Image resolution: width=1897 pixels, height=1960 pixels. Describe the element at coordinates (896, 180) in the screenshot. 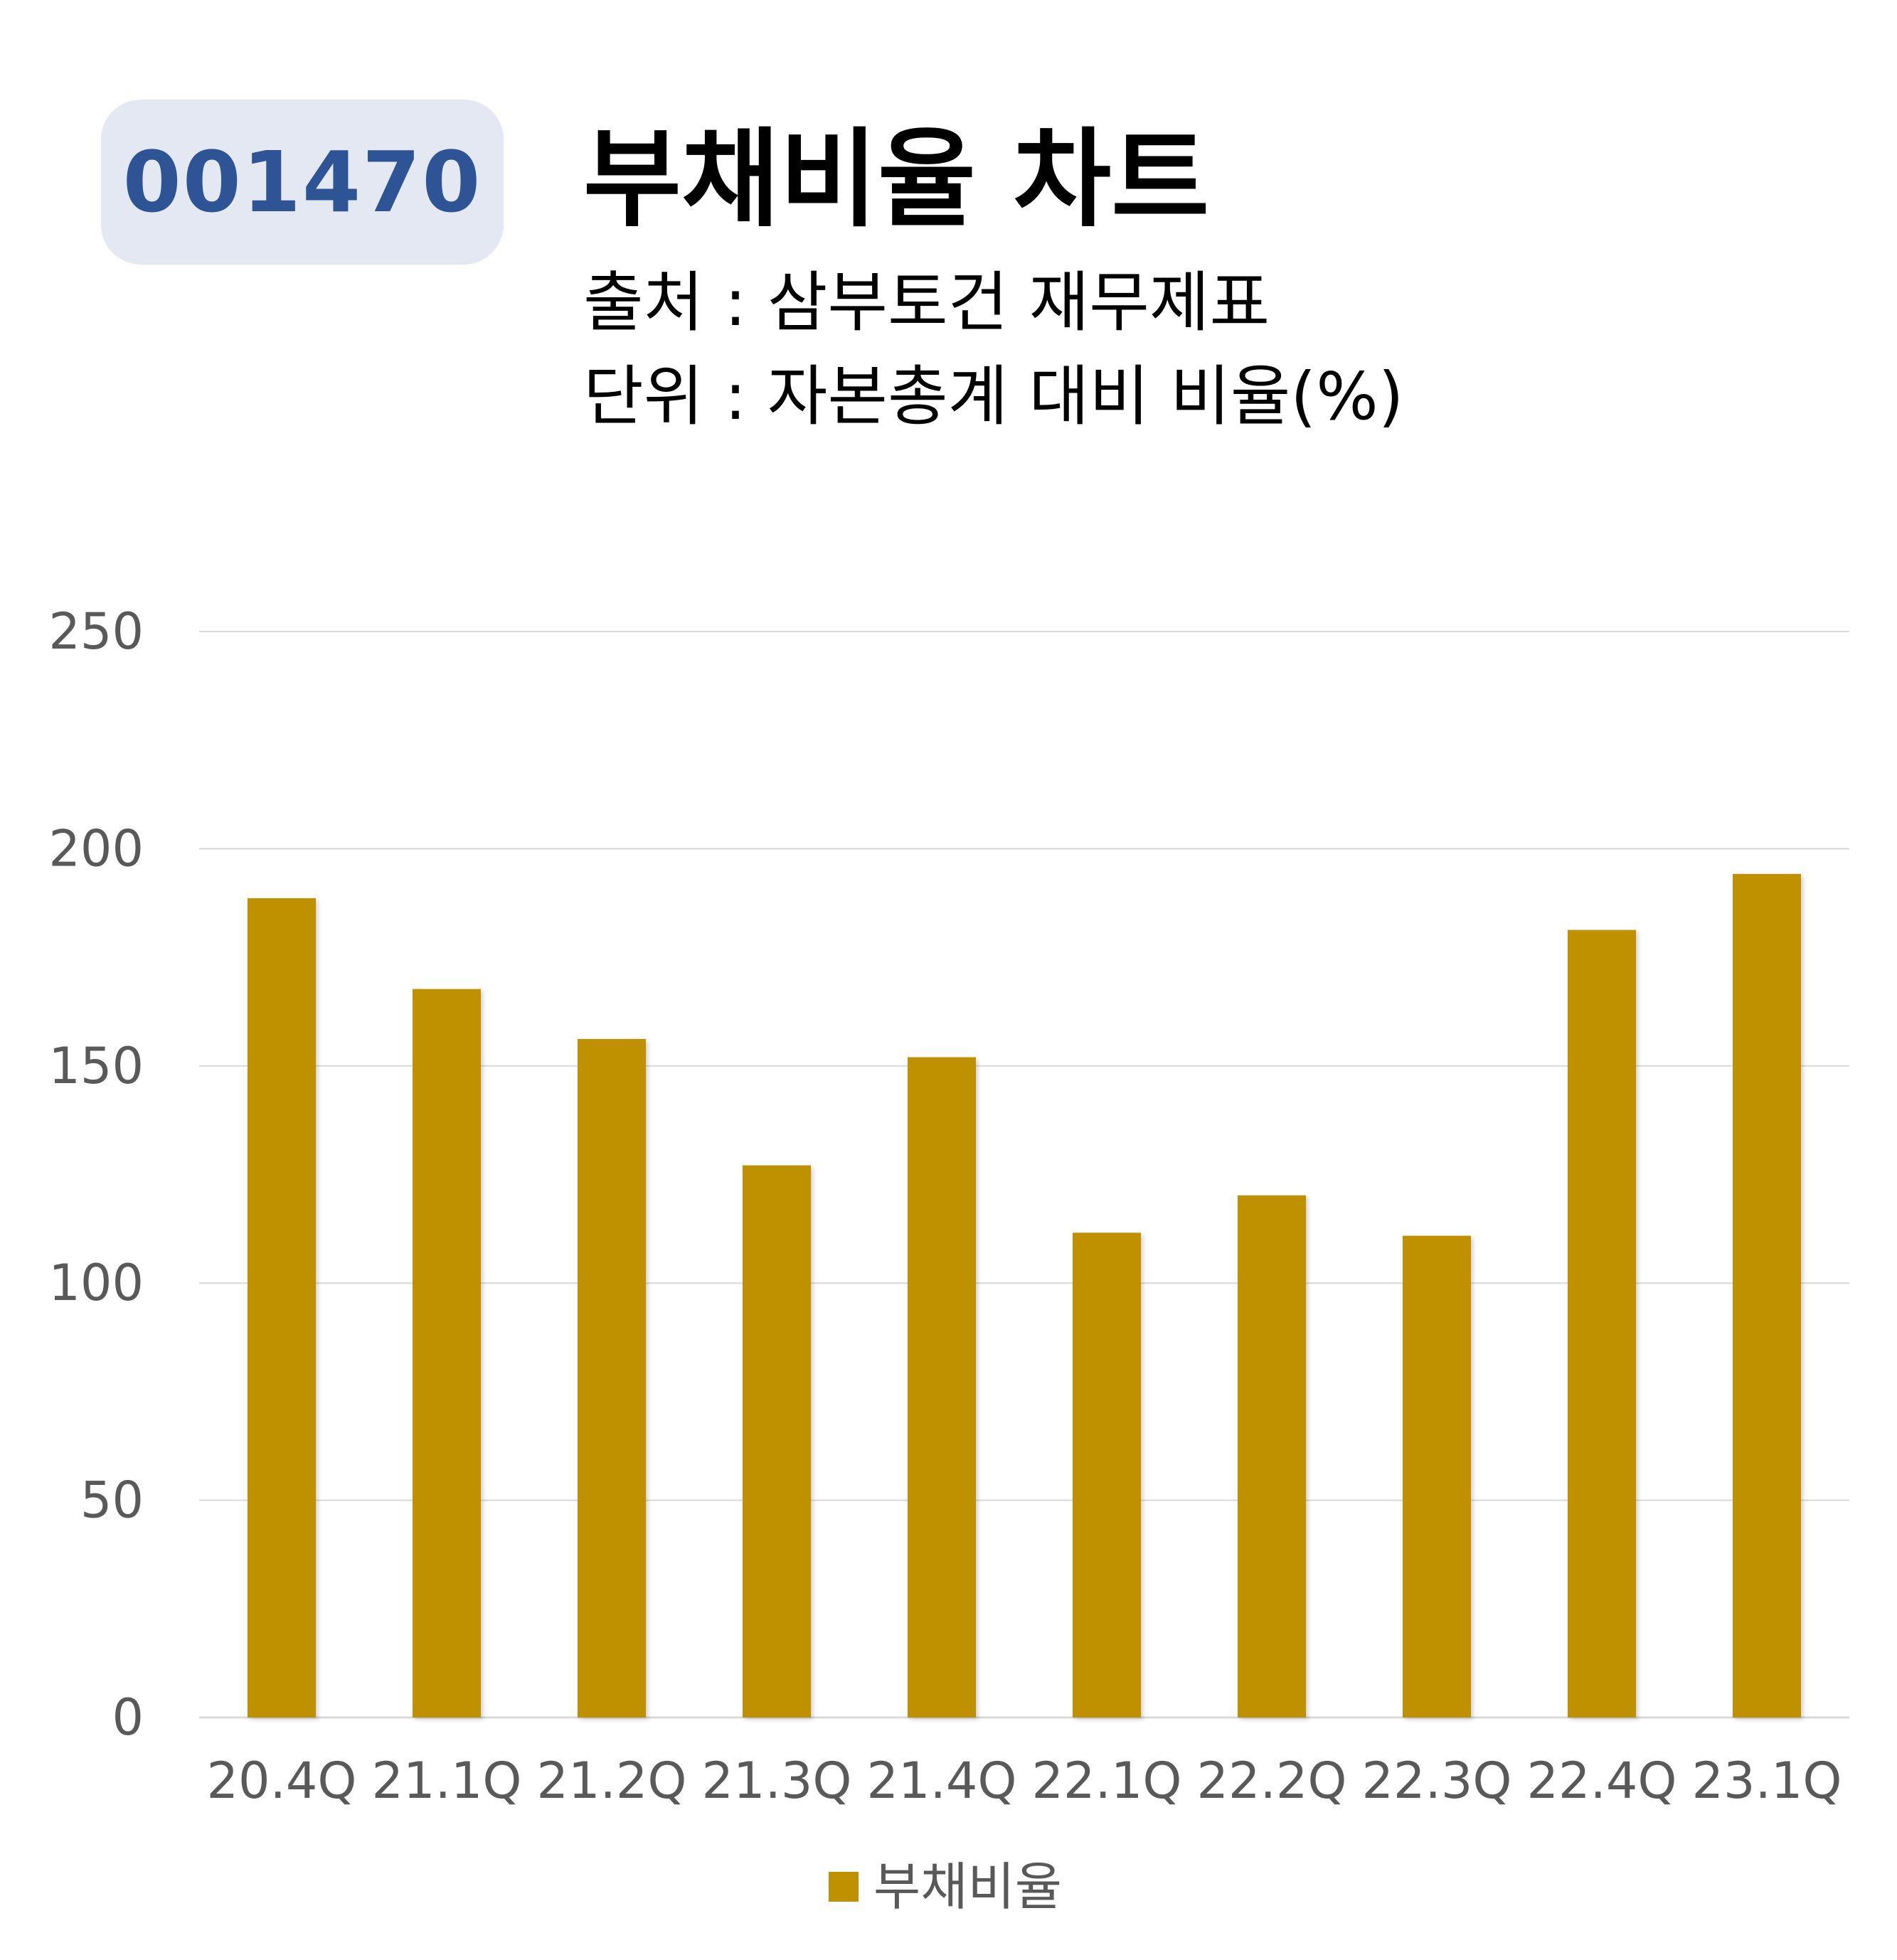

I see `chart-title: 부채비율 차트` at that location.